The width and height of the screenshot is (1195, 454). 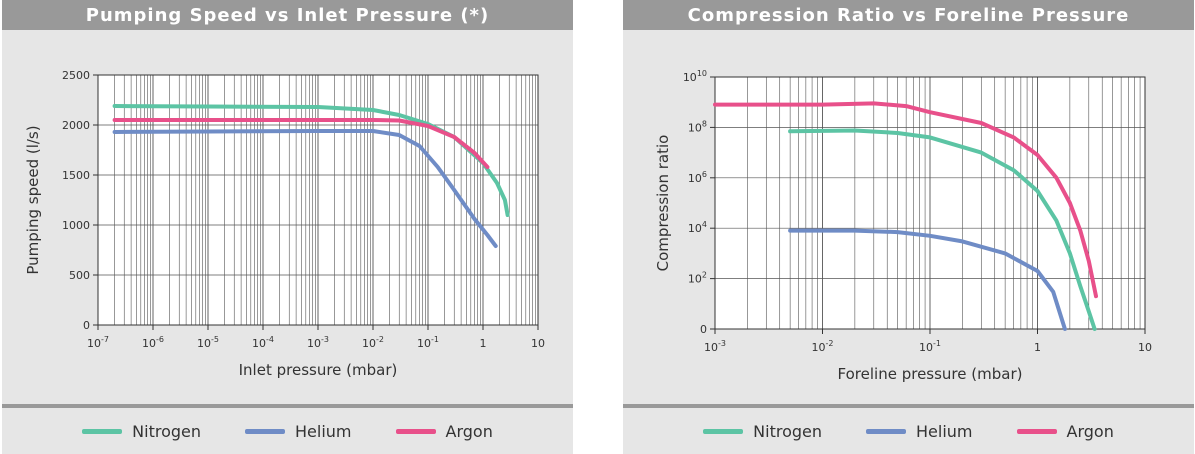 What do you see at coordinates (697, 227) in the screenshot?
I see `y-tick-label: 10⁴` at bounding box center [697, 227].